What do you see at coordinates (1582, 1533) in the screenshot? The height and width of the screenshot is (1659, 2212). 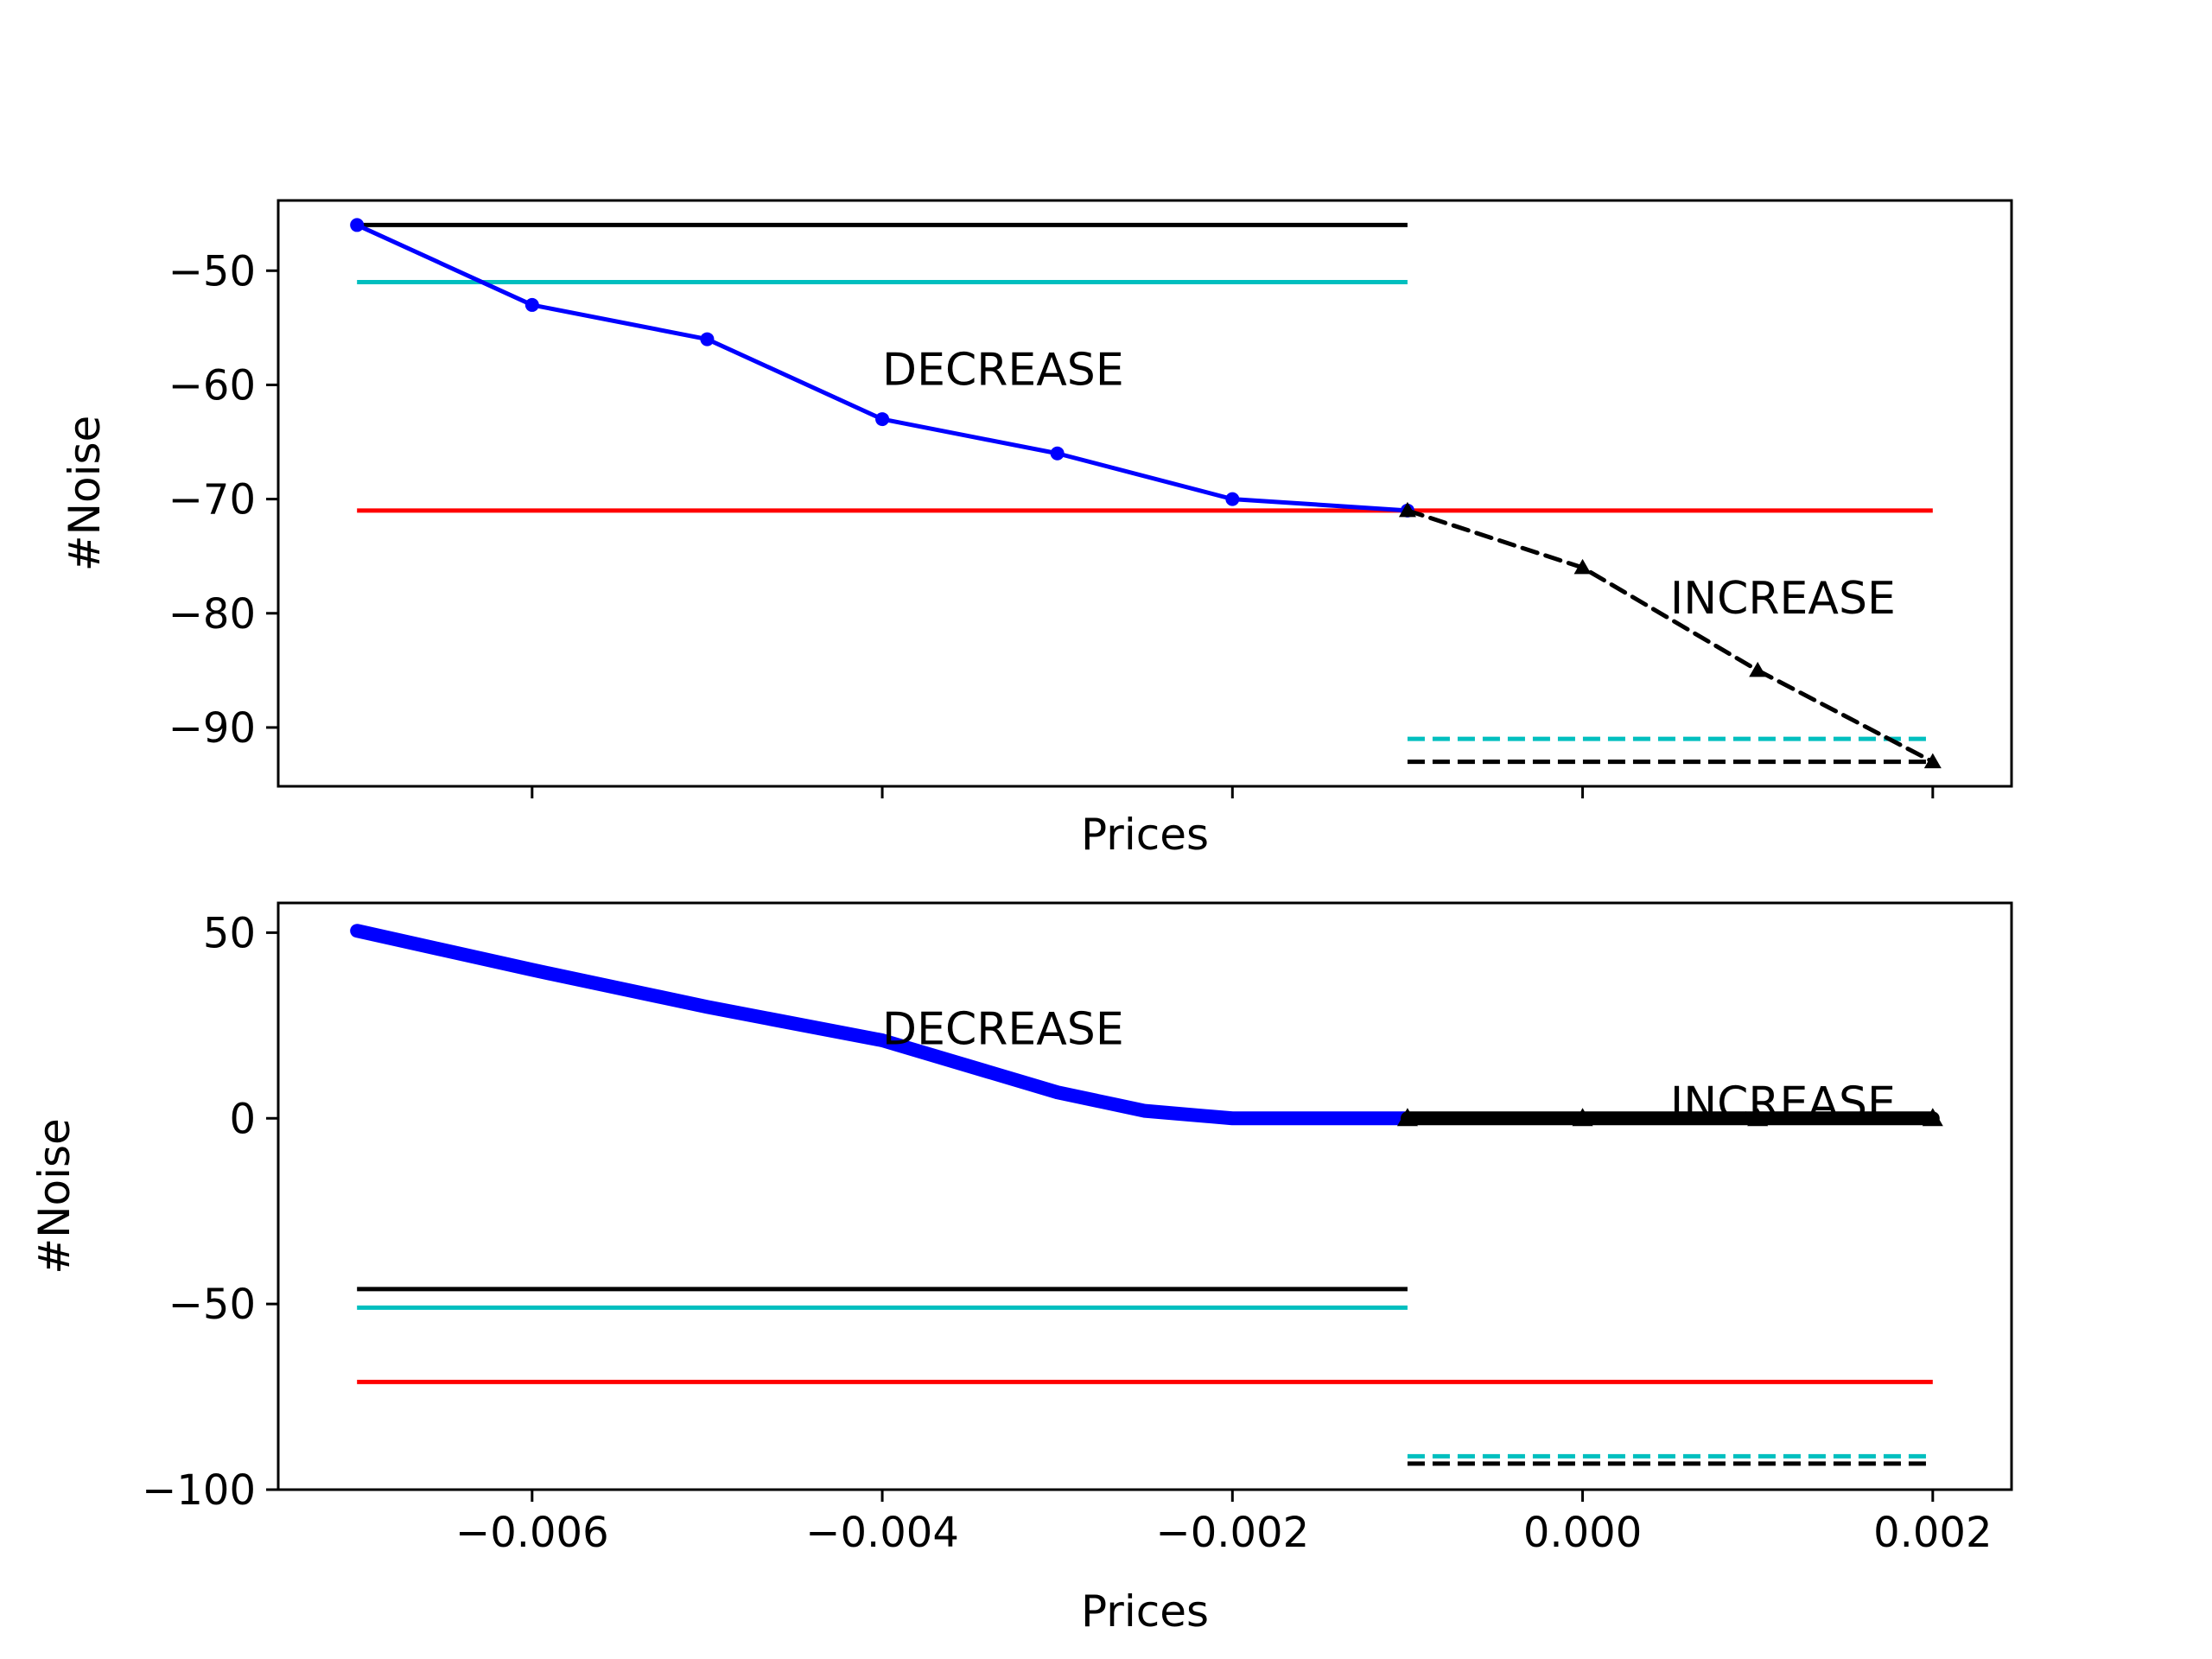 I see `chart-1-xtick-label: 0.000` at bounding box center [1582, 1533].